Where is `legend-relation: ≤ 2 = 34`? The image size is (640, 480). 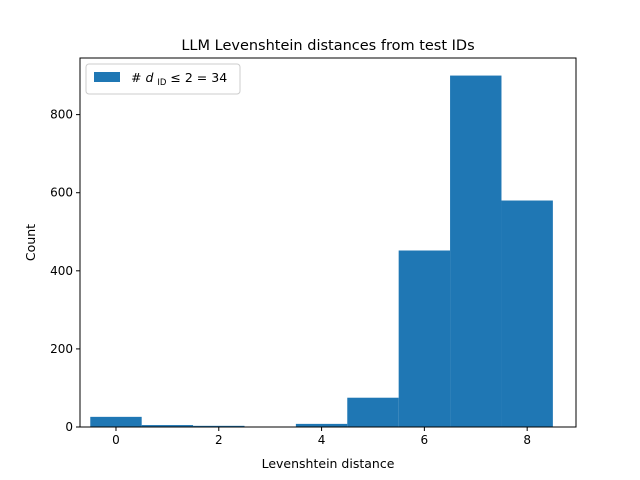 legend-relation: ≤ 2 = 34 is located at coordinates (198, 77).